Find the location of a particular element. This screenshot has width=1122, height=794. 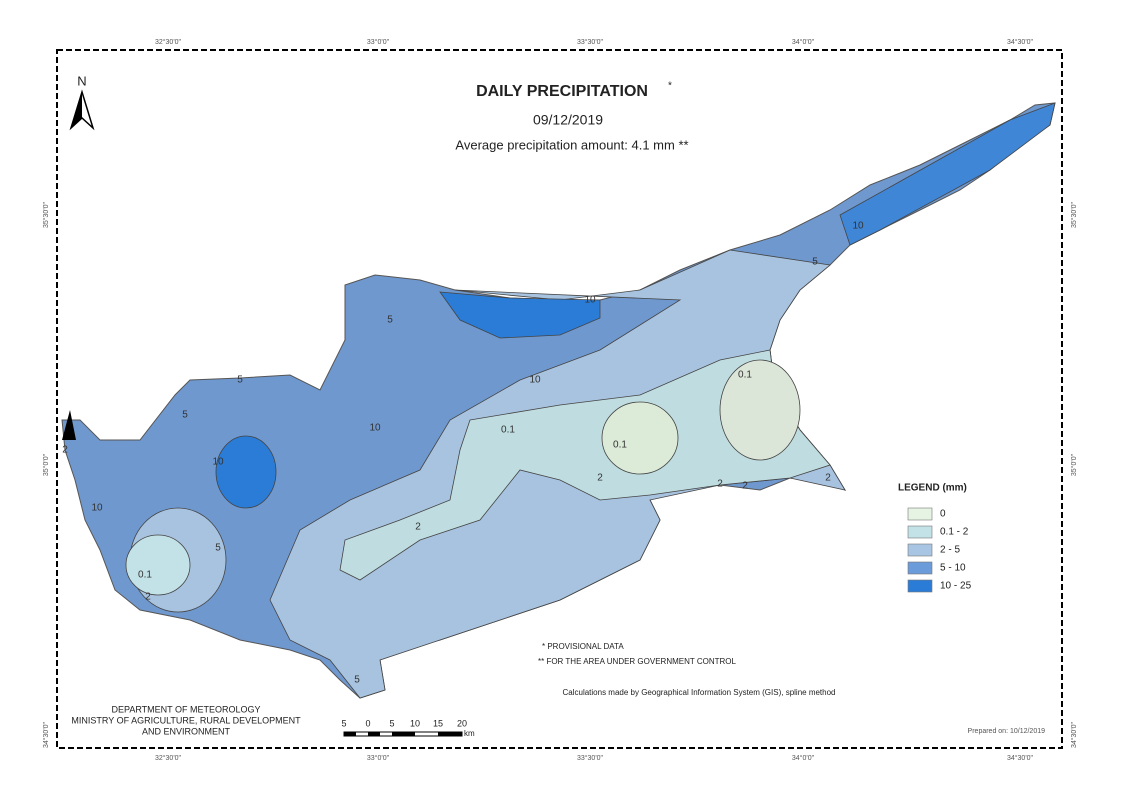

average: Average precipitation amount: 4.1 mm ** is located at coordinates (571, 144).